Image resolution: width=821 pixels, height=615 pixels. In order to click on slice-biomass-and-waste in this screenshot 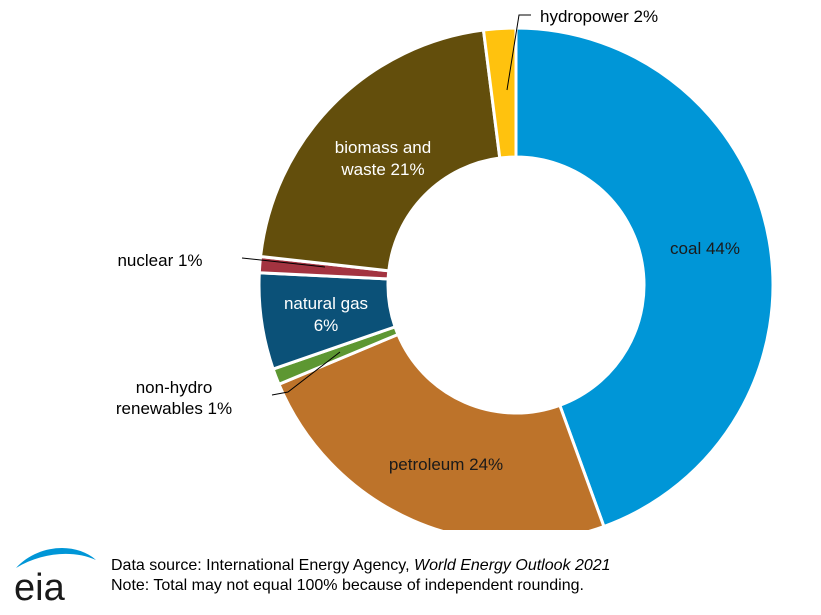, I will do `click(380, 150)`.